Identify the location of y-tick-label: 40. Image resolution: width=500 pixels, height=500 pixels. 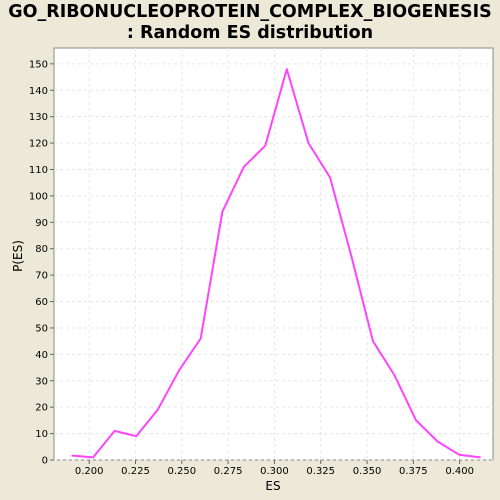
(41, 355).